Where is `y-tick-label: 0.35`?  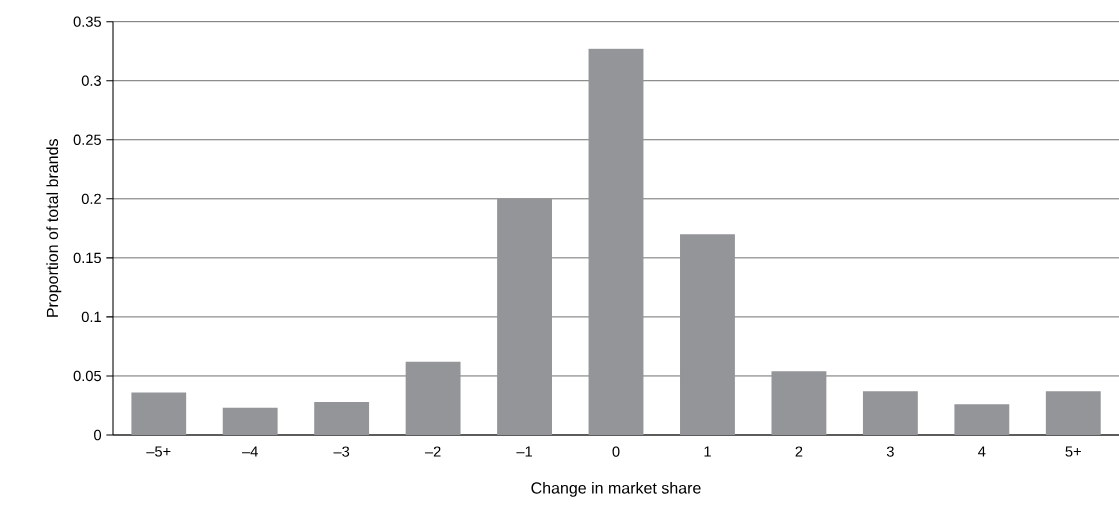
y-tick-label: 0.35 is located at coordinates (87, 21).